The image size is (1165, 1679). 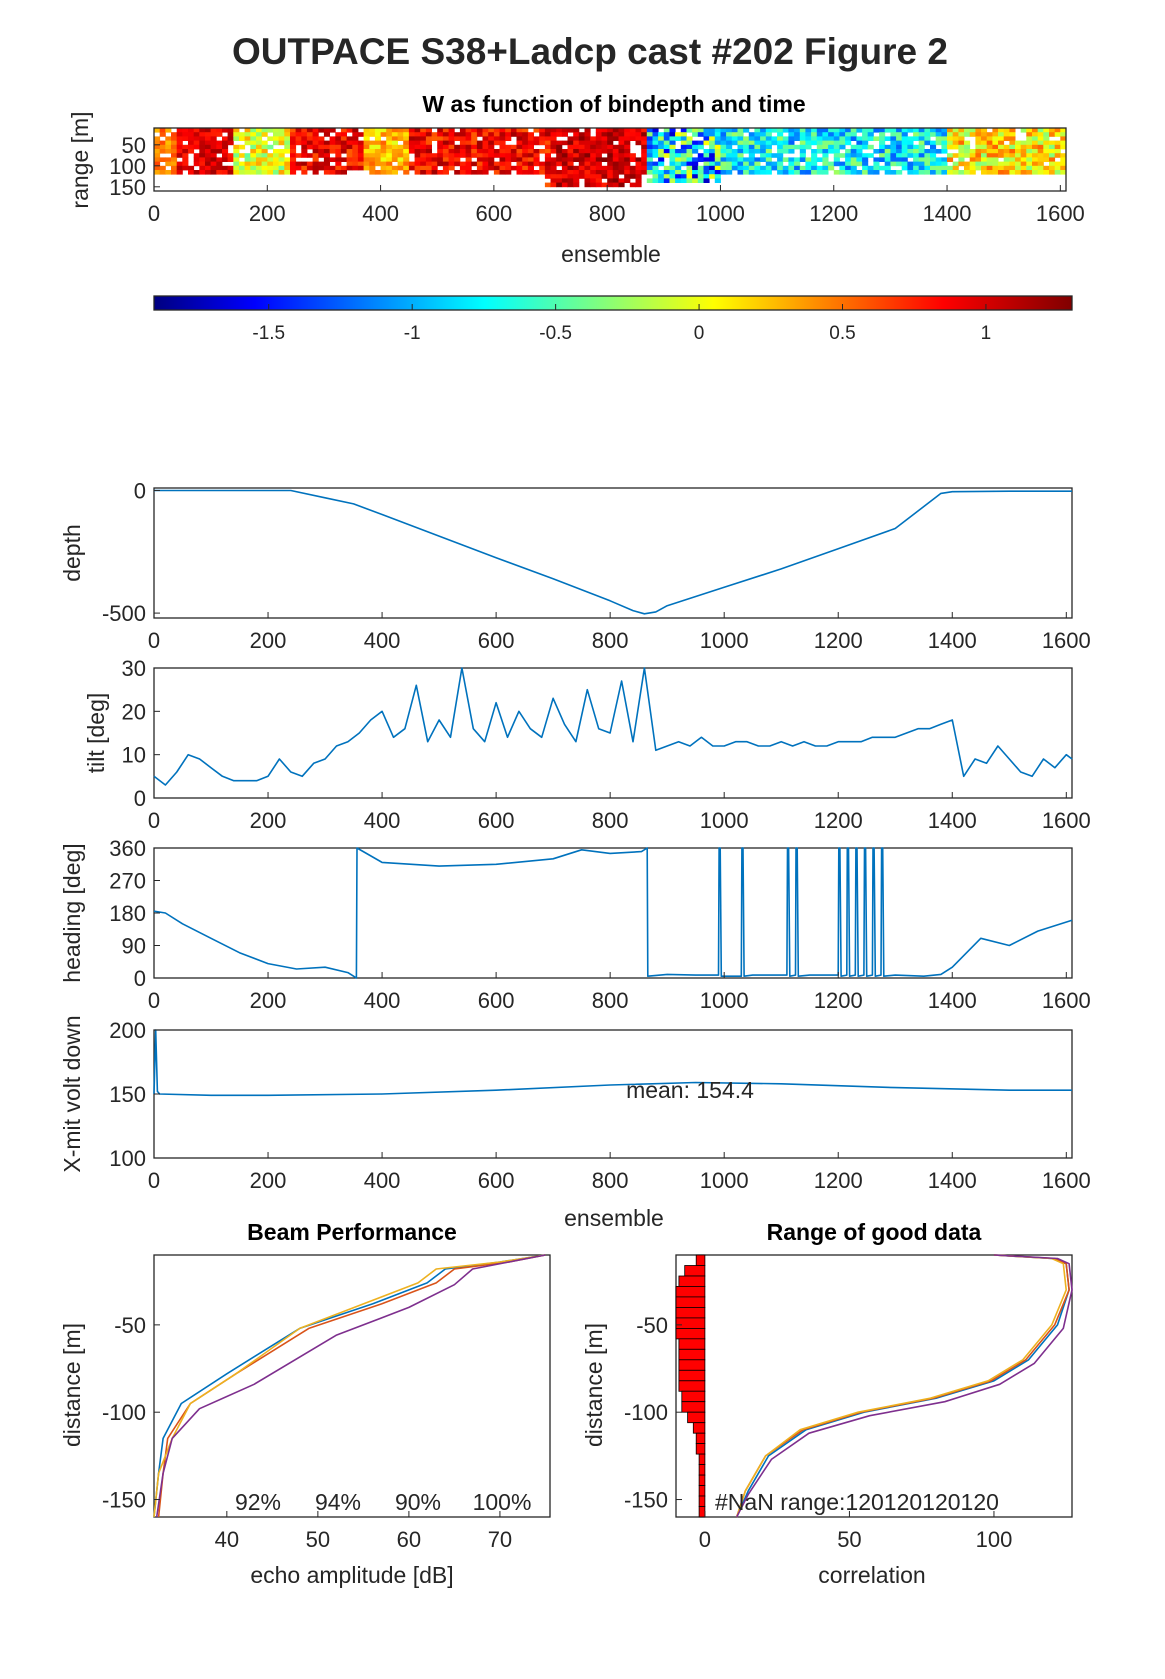 What do you see at coordinates (127, 1094) in the screenshot?
I see `xmit-ytick-label: 150` at bounding box center [127, 1094].